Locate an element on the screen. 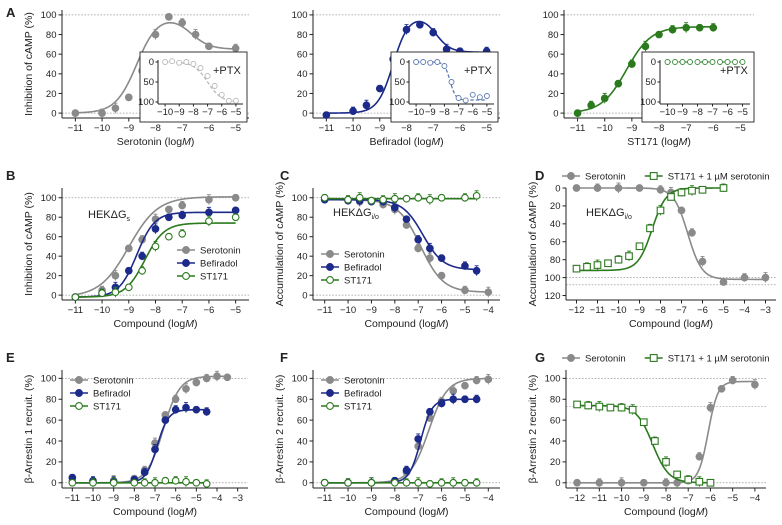 This screenshot has width=782, height=525. x-tick-label: −3 is located at coordinates (237, 498).